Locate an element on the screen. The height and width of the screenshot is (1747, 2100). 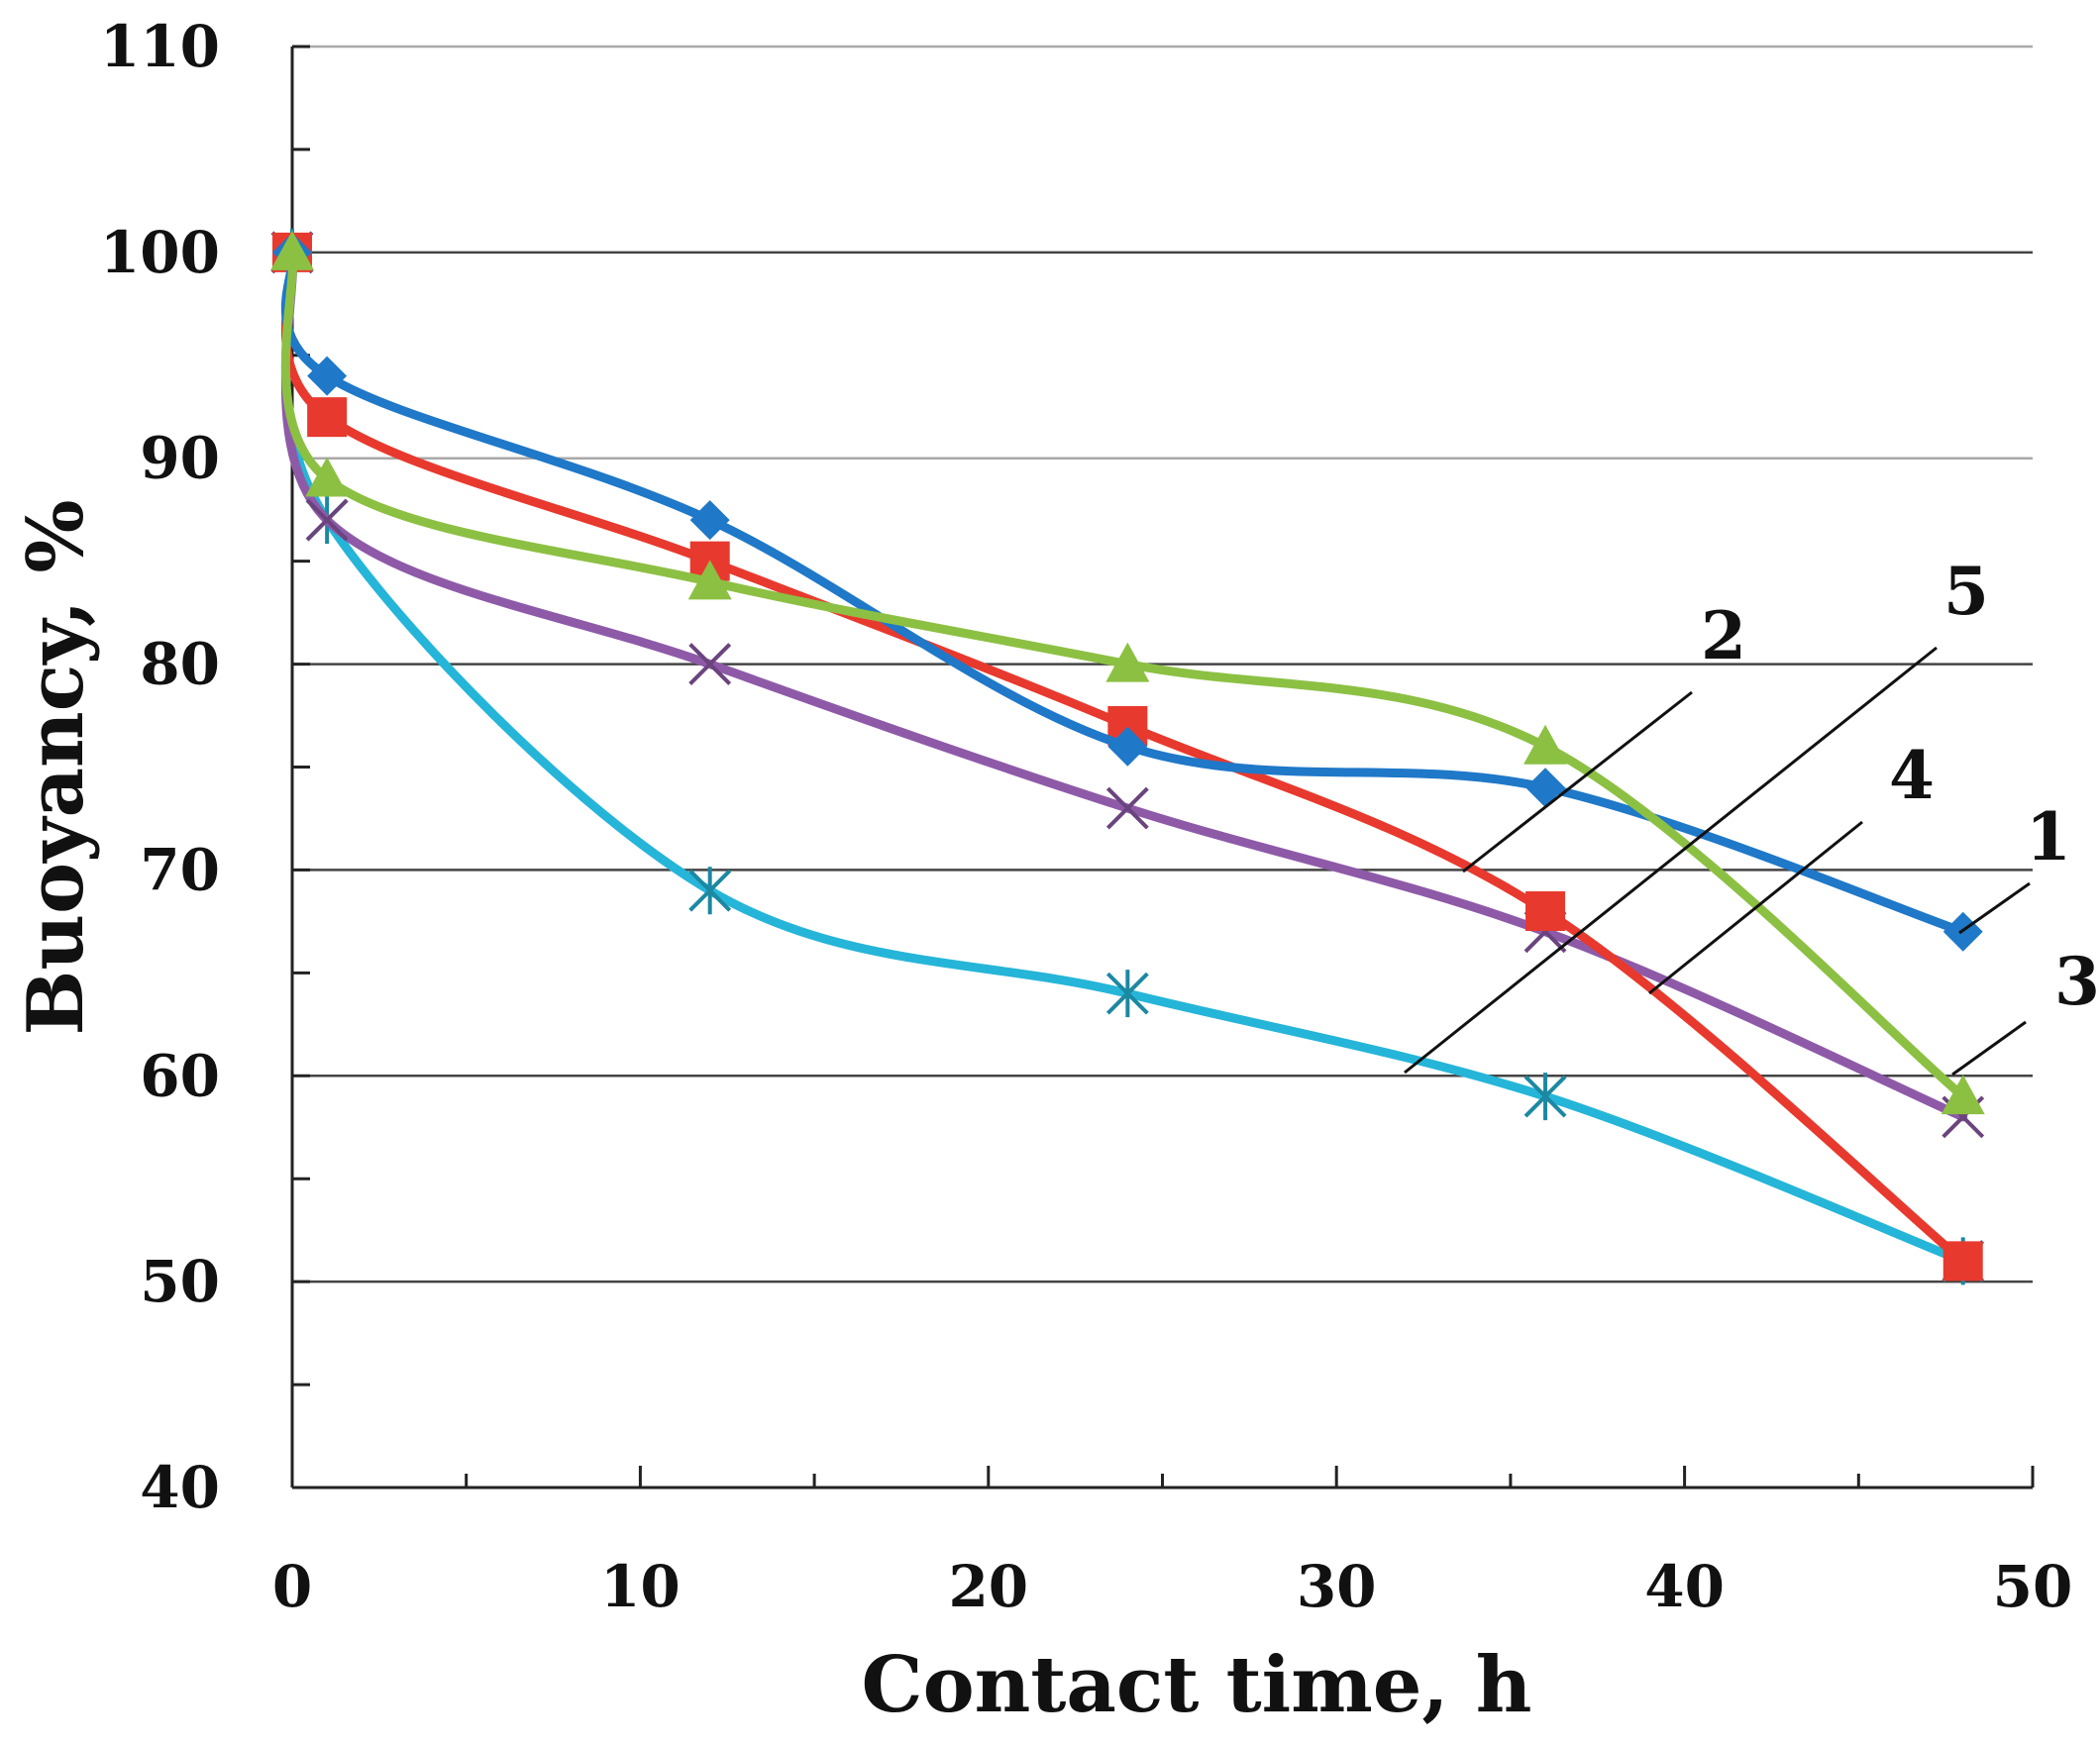
curve-label-4: 4 is located at coordinates (1912, 775).